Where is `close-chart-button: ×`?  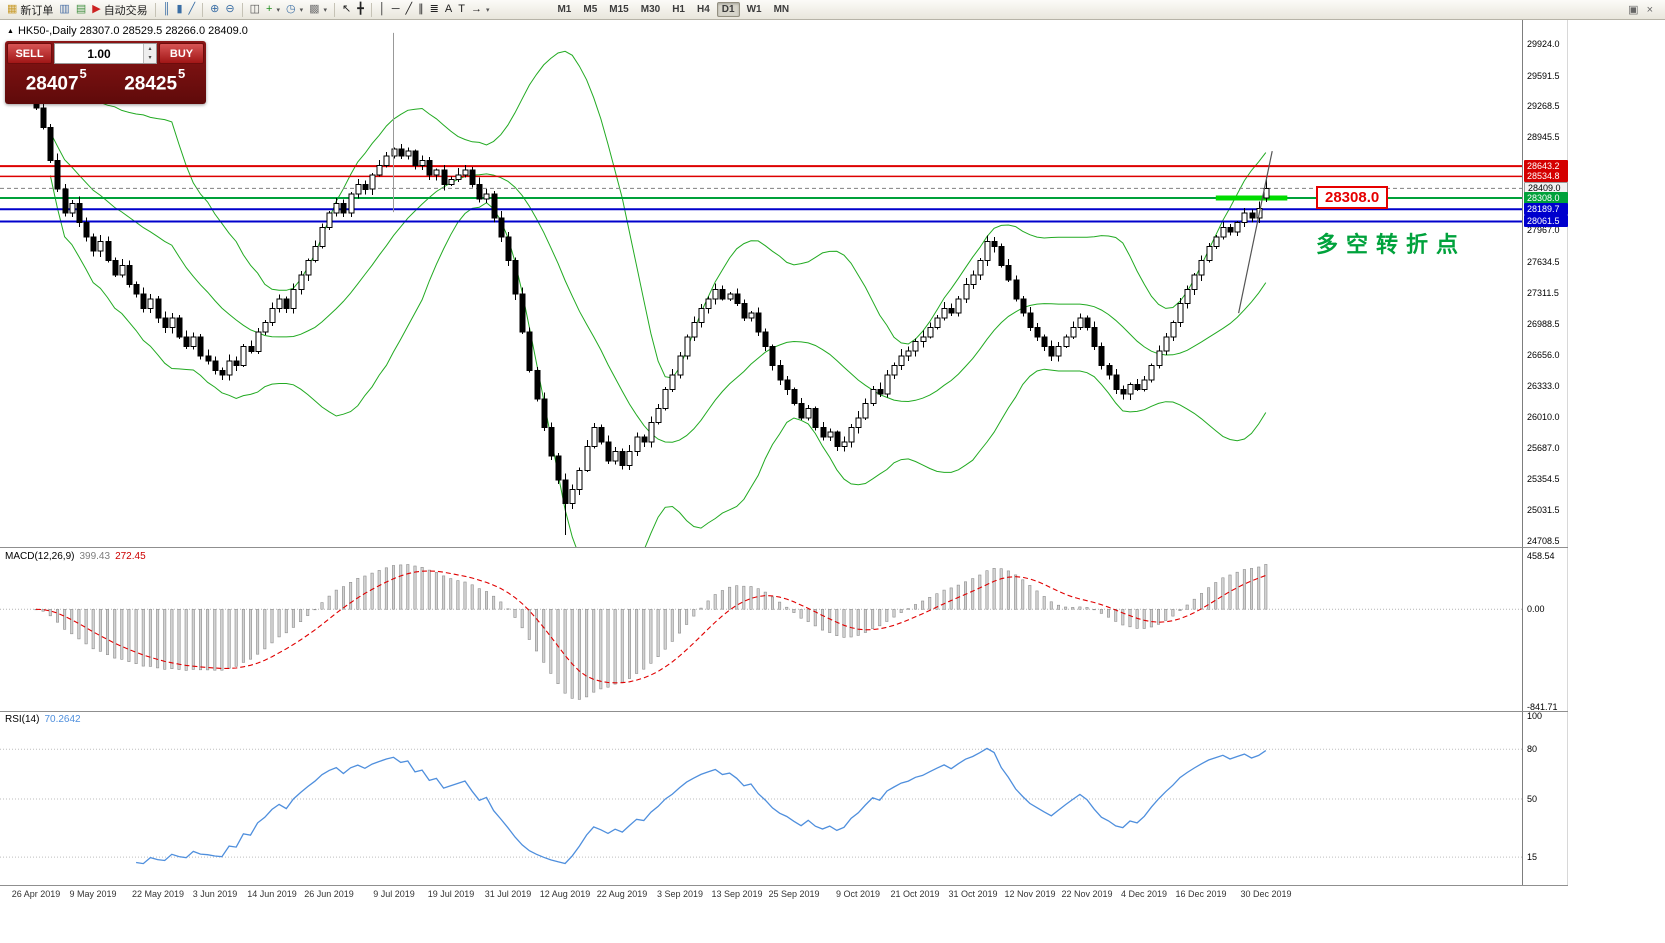 close-chart-button: × is located at coordinates (1649, 9).